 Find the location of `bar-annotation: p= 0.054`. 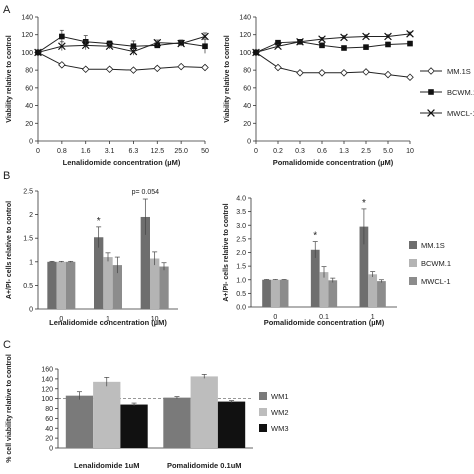

bar-annotation: p= 0.054 is located at coordinates (146, 192).